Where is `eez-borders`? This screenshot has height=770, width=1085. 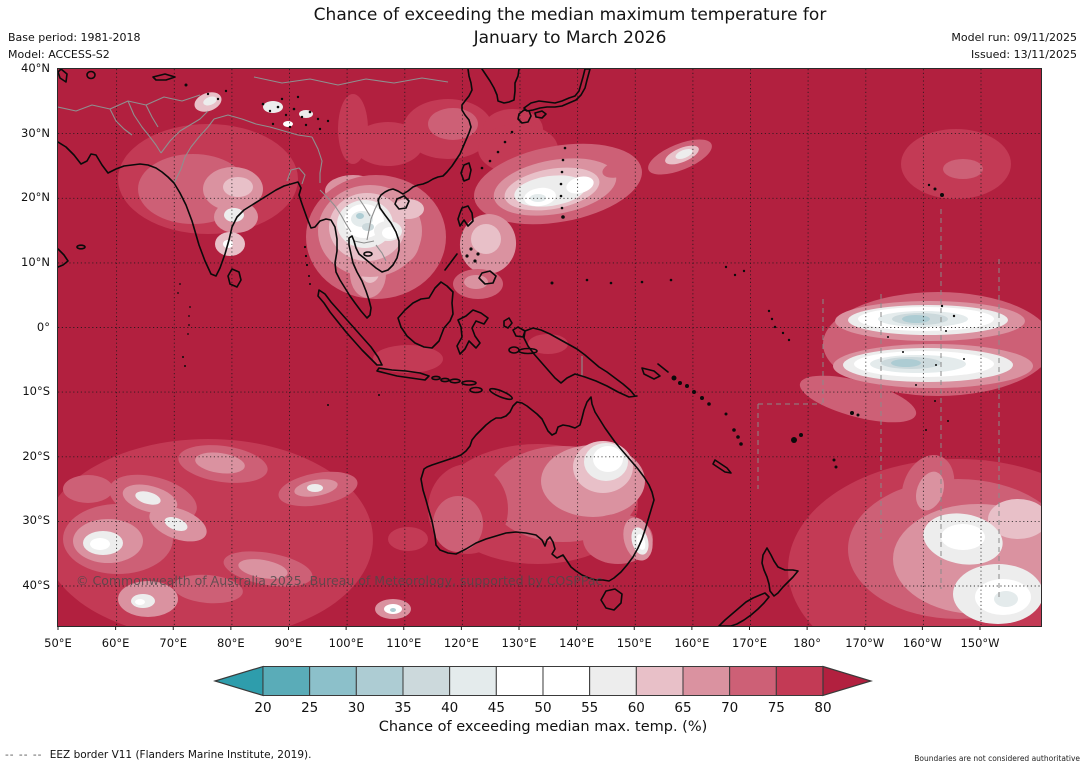
eez-borders is located at coordinates (878, 404).